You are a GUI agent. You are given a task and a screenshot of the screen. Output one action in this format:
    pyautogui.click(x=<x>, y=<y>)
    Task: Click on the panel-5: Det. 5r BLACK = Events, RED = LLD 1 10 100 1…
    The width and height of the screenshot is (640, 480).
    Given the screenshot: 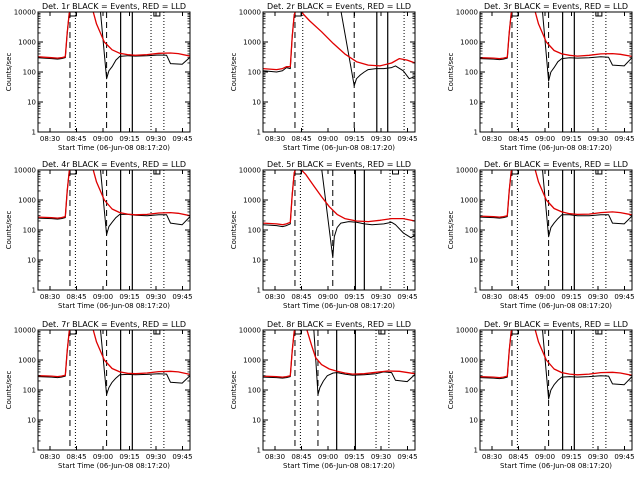 What is the action you would take?
    pyautogui.click(x=324, y=235)
    